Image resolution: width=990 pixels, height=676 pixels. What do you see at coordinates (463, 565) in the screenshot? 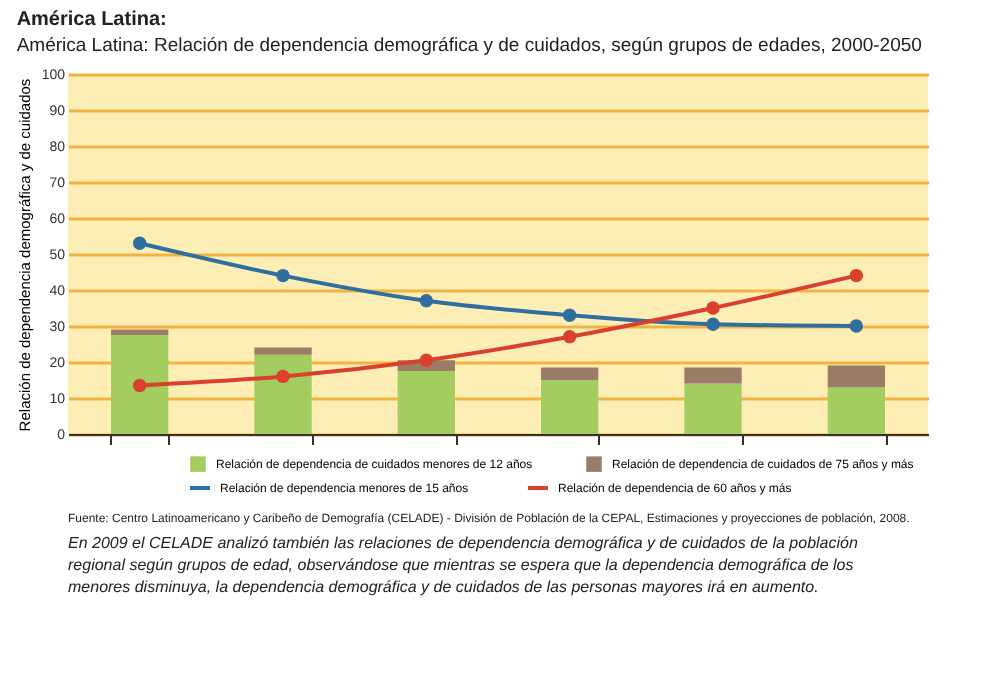
I see `text: En 2009 el CELADE analizó también las relaciones de dependencia demográfica y de cuidados de la población regional según grupos de edad, observándose que mientras se espera que la dependencia demográfica de los menores disminuya, la dependencia demográfica y de cuidados de las personas mayores irá en aumento.` at bounding box center [463, 565].